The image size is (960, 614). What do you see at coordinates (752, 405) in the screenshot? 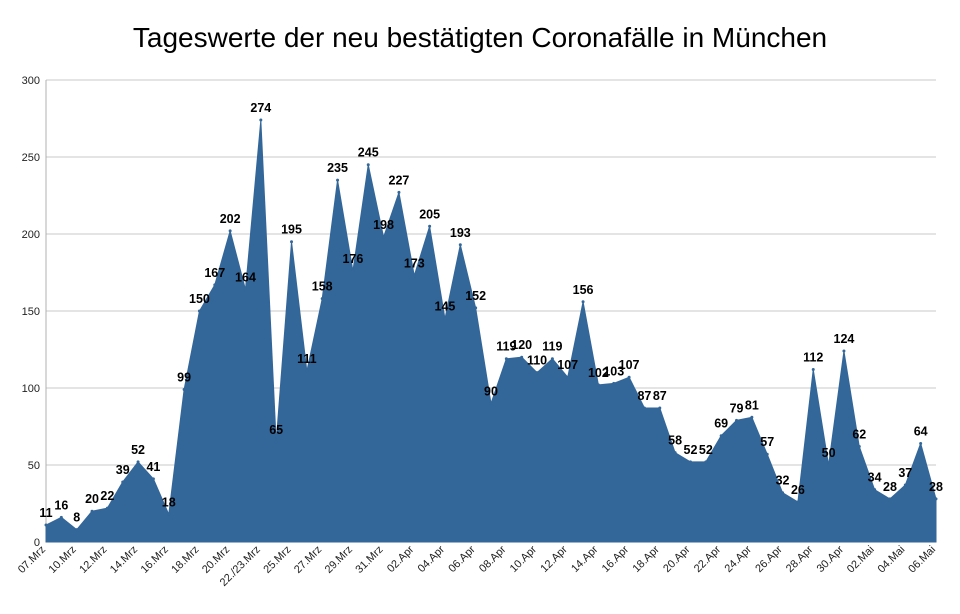
I see `data-label: 81` at bounding box center [752, 405].